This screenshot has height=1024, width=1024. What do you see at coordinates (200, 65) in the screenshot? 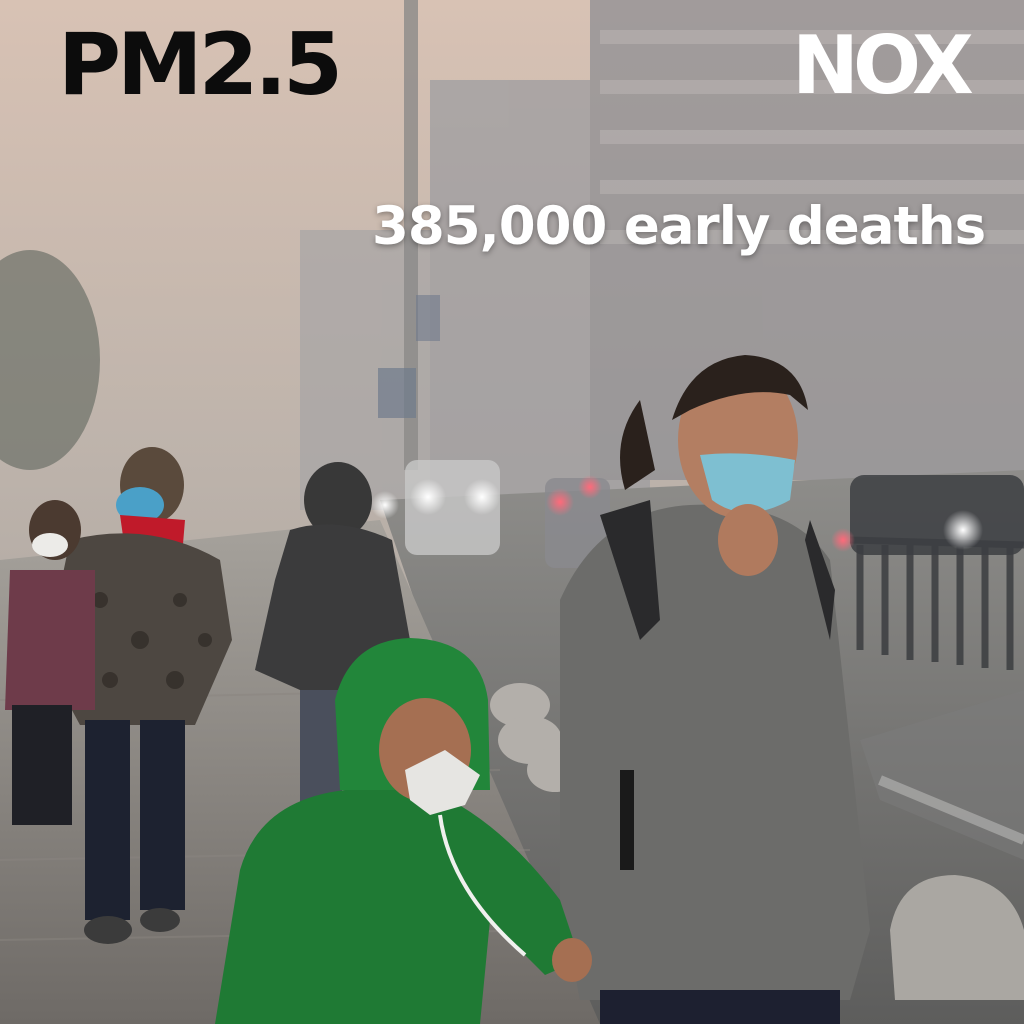
I see `pm25-label: PM2.5` at bounding box center [200, 65].